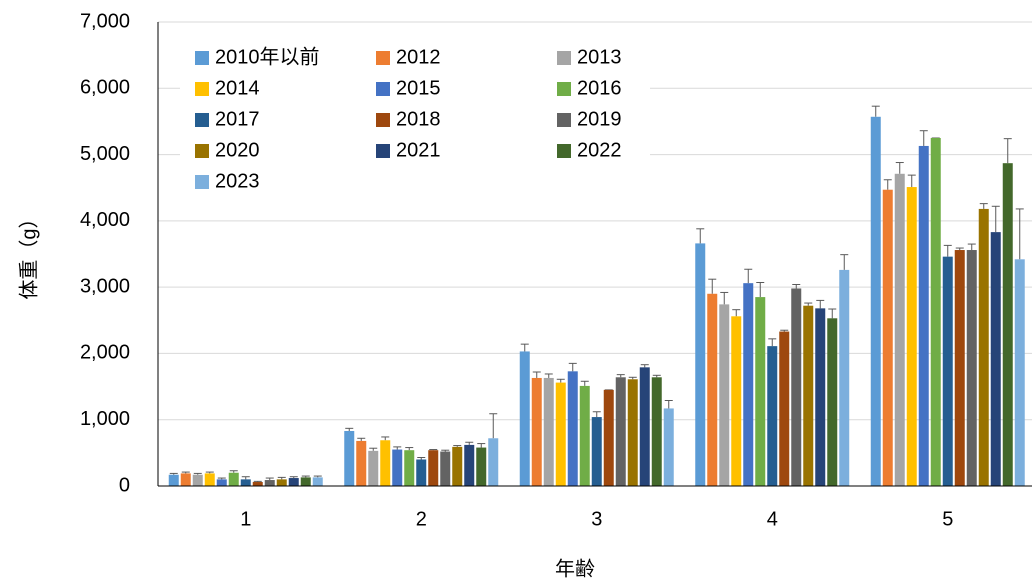 Image resolution: width=1032 pixels, height=588 pixels. I want to click on x-tick-label: 5, so click(947, 519).